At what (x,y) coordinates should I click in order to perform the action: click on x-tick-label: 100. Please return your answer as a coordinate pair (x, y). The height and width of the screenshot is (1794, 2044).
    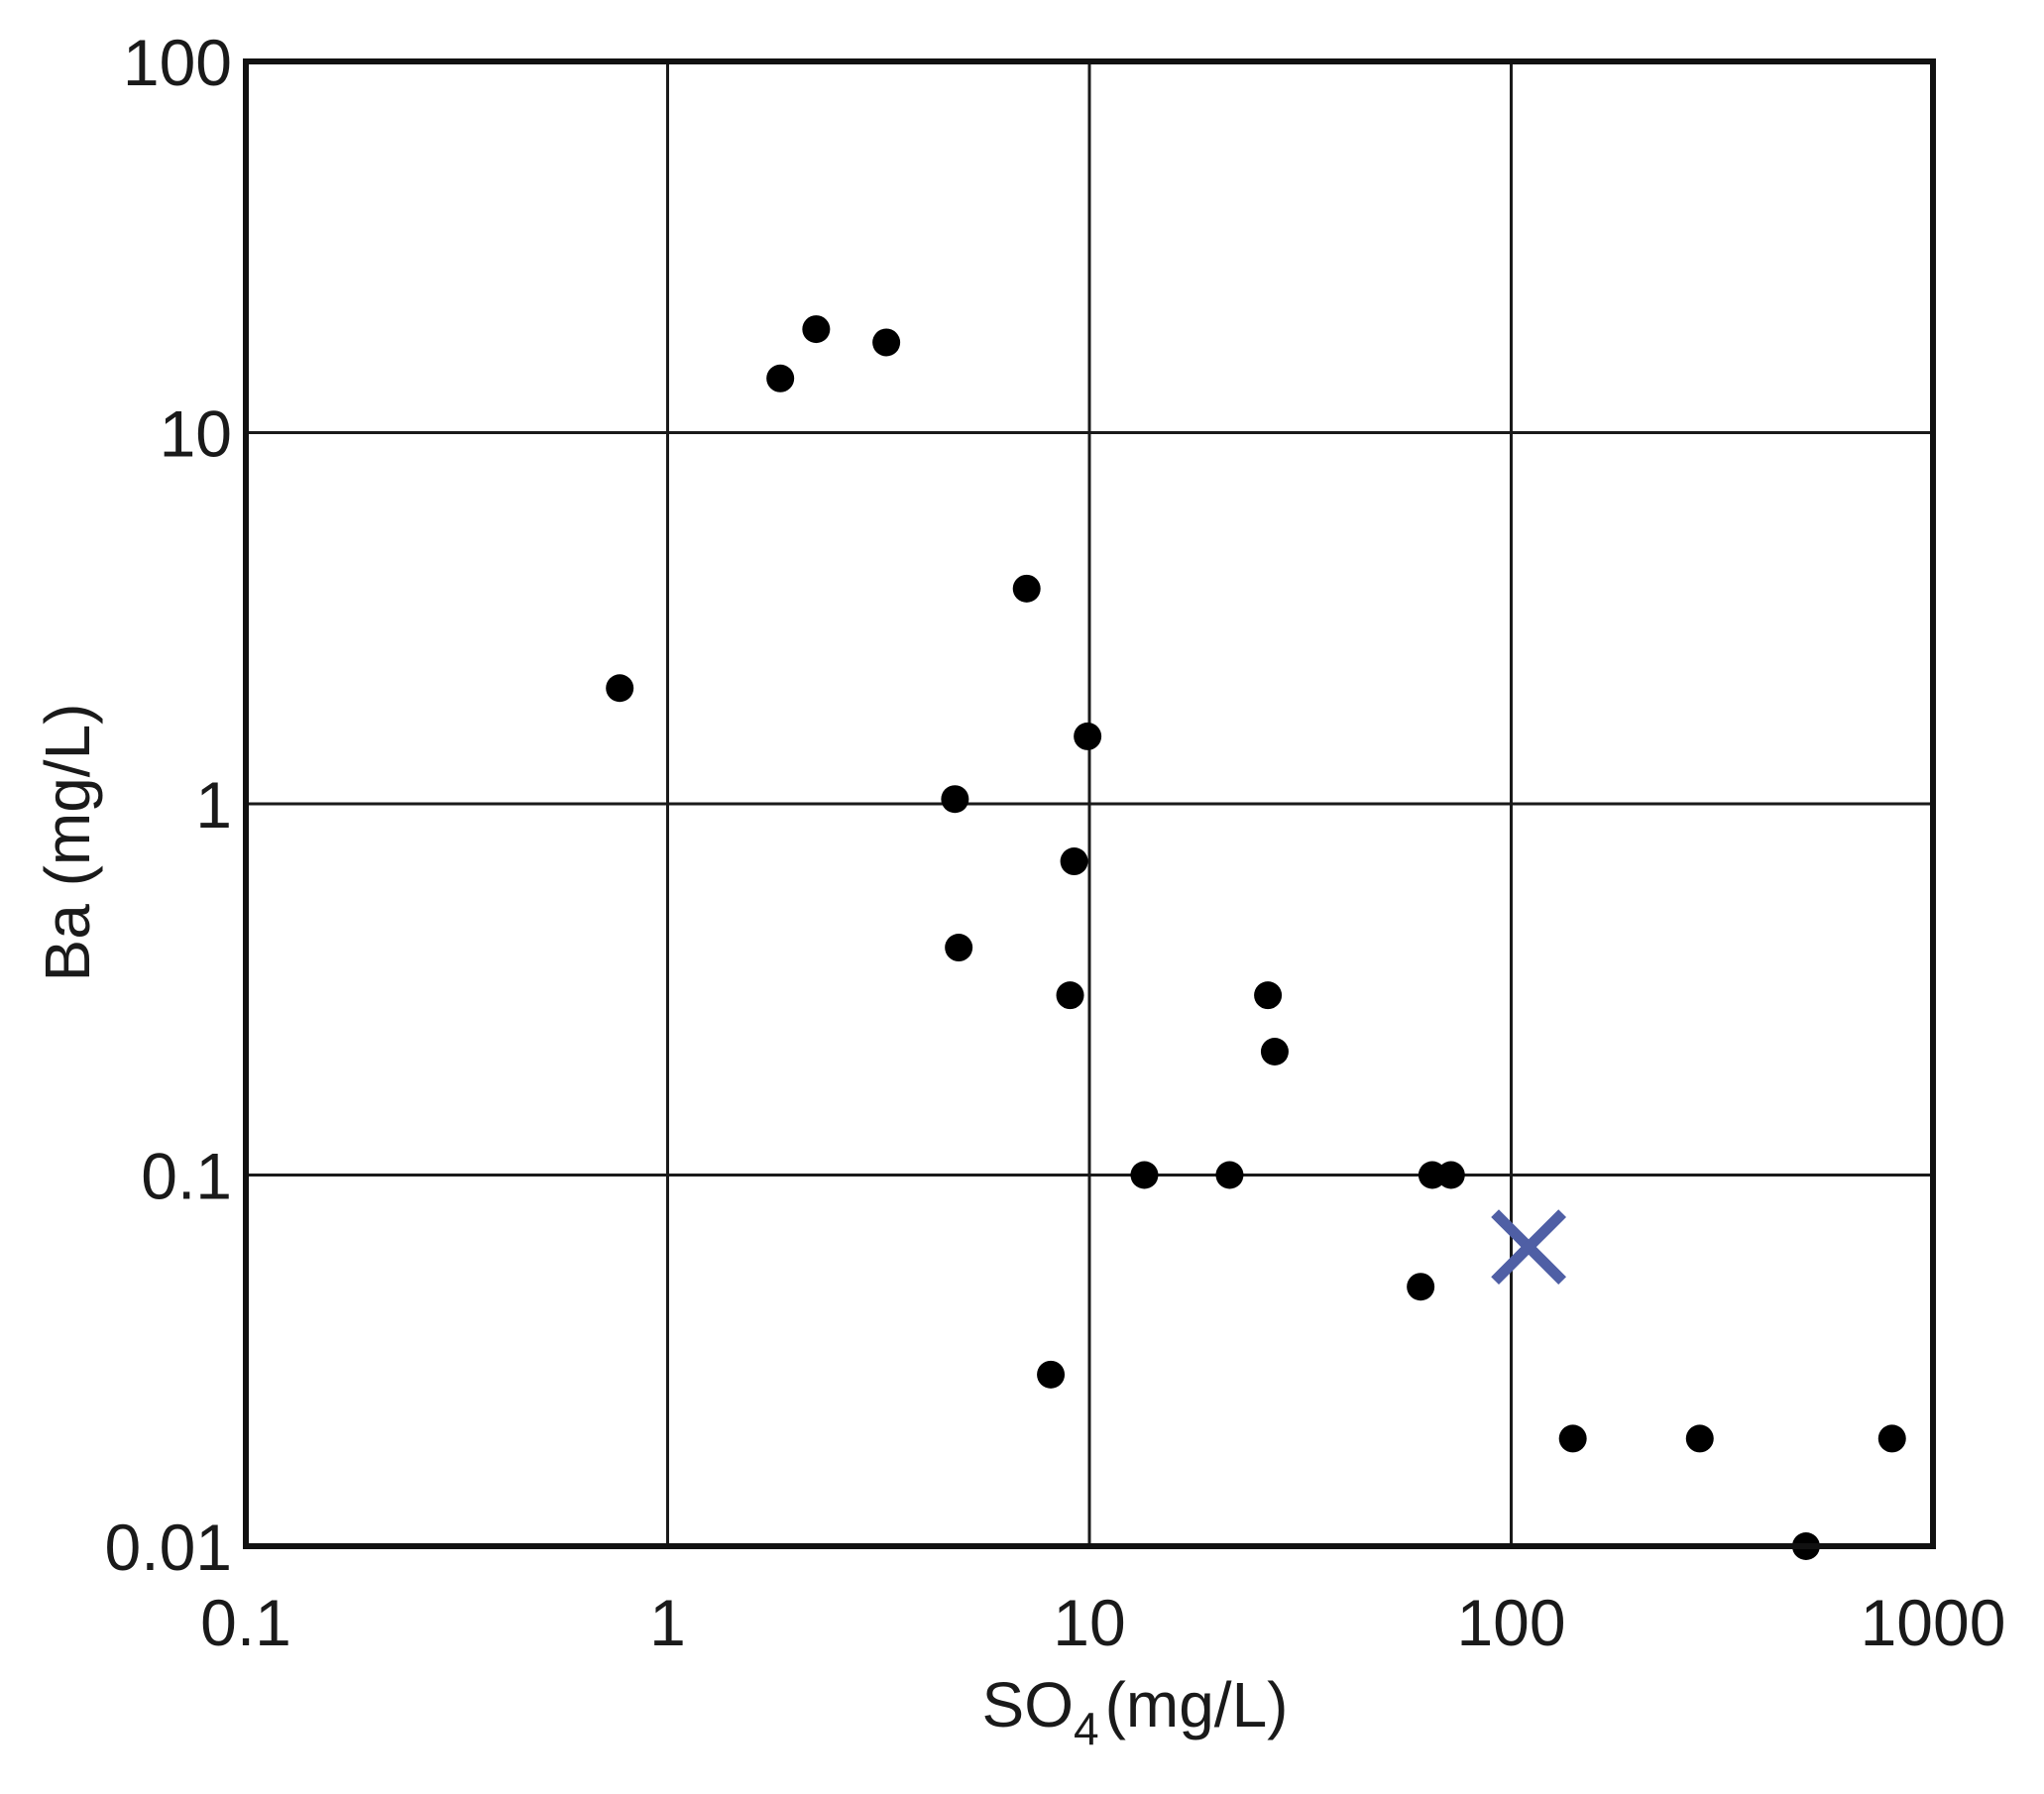
    Looking at the image, I should click on (1510, 1622).